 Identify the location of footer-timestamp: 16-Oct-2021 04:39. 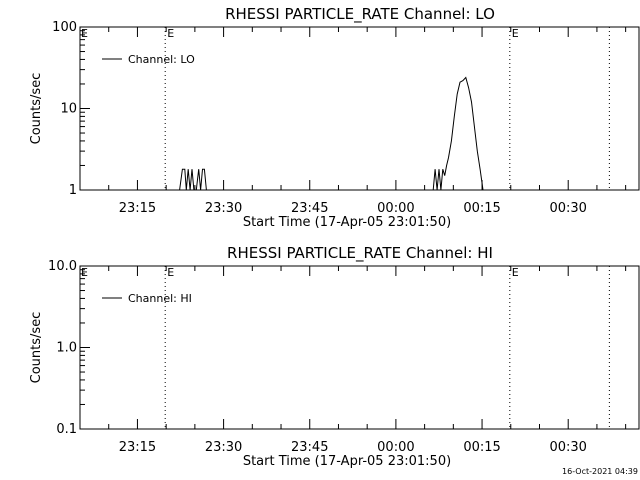
(600, 471).